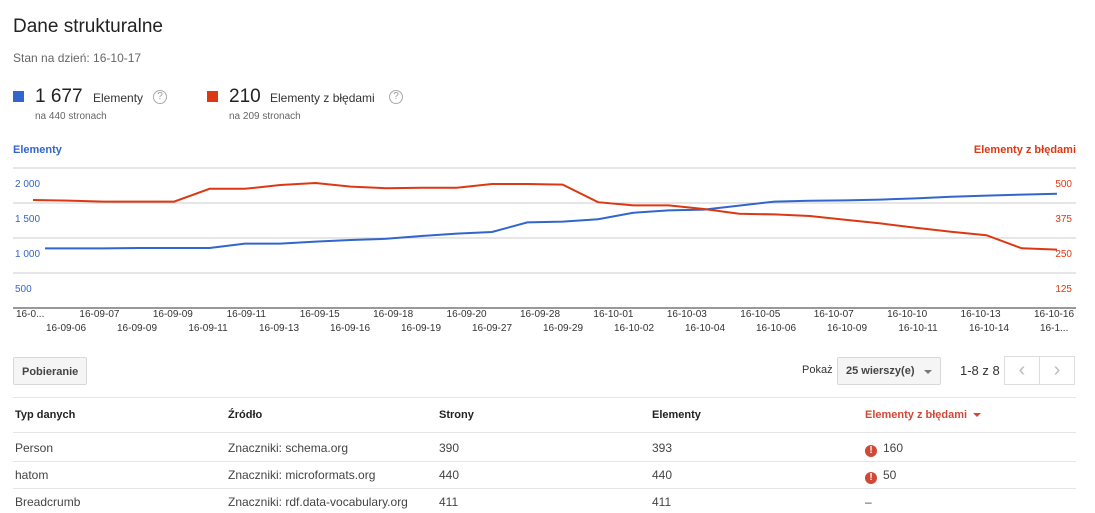 The height and width of the screenshot is (513, 1095). Describe the element at coordinates (662, 502) in the screenshot. I see `table-cell-items: 411` at that location.